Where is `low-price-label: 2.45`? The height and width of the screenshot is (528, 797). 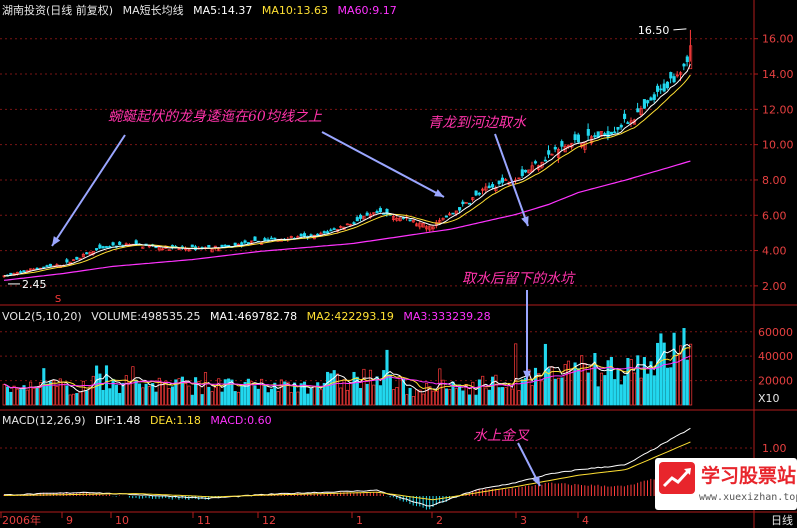
low-price-label: 2.45 is located at coordinates (34, 284).